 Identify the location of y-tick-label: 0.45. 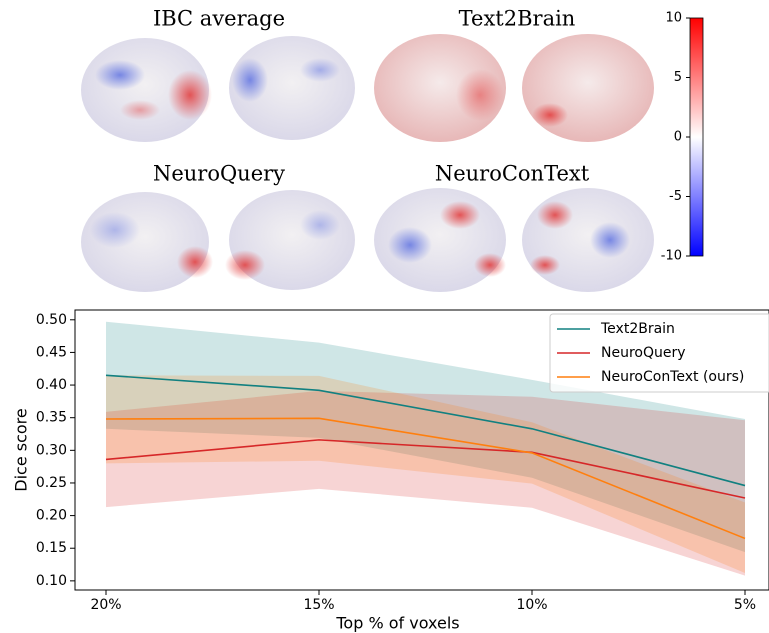
(51, 352).